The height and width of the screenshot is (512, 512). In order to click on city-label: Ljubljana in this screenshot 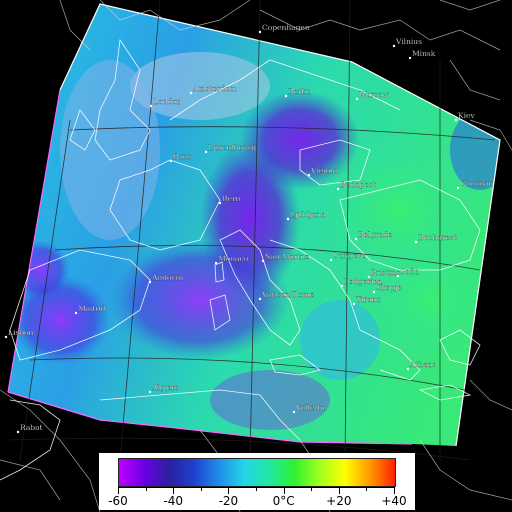, I will do `click(308, 214)`.